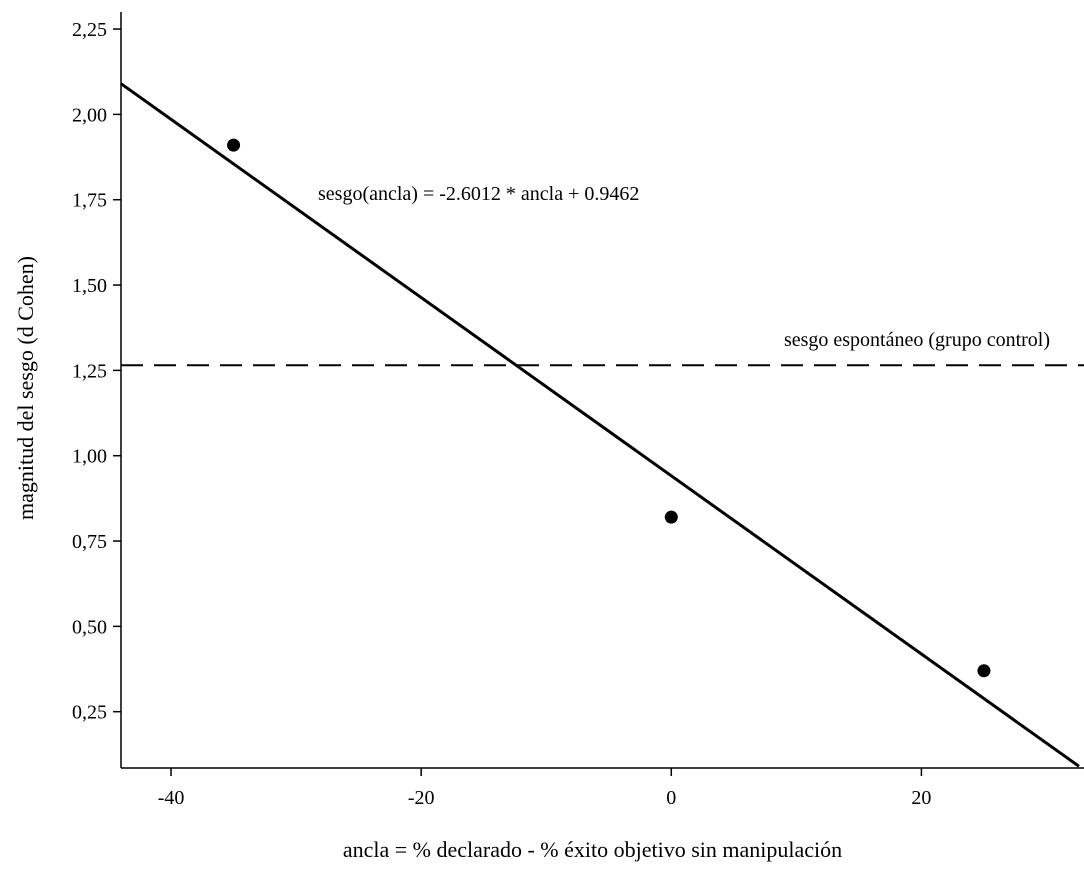 This screenshot has width=1084, height=869. I want to click on y-tick-label: 2,25, so click(89, 30).